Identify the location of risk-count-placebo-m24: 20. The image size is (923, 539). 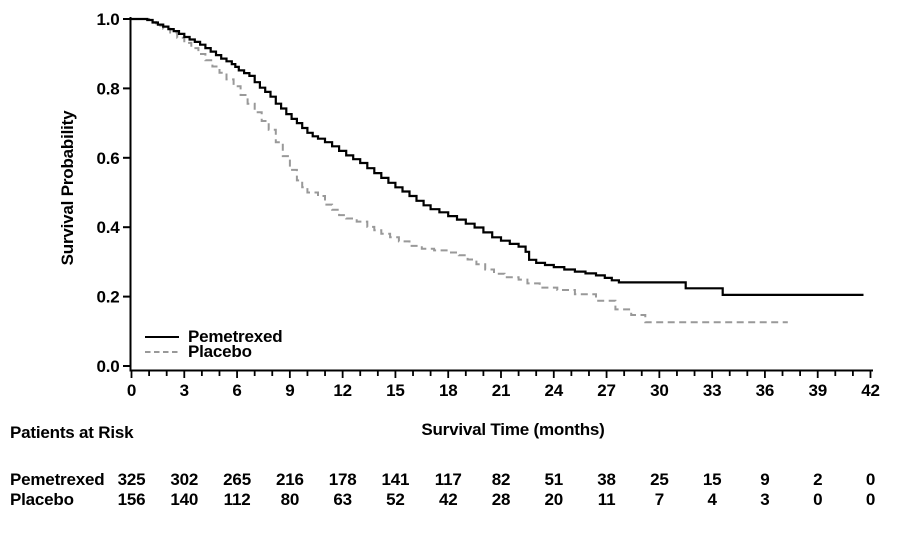
(554, 499).